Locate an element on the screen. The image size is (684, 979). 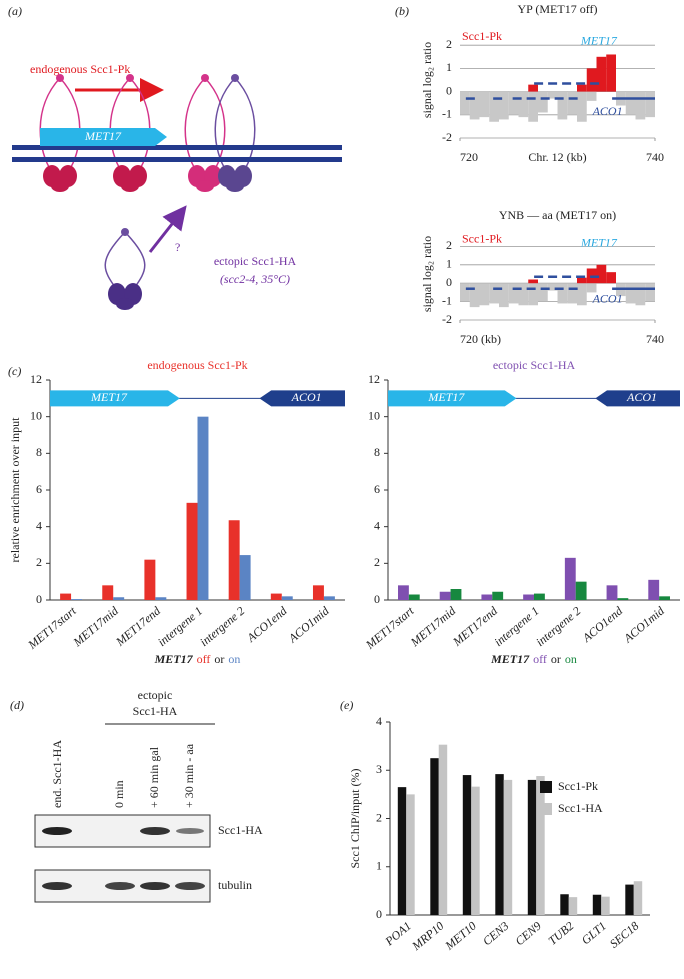
ectopic-label: ectopic Scc1-HA is located at coordinates (255, 261).